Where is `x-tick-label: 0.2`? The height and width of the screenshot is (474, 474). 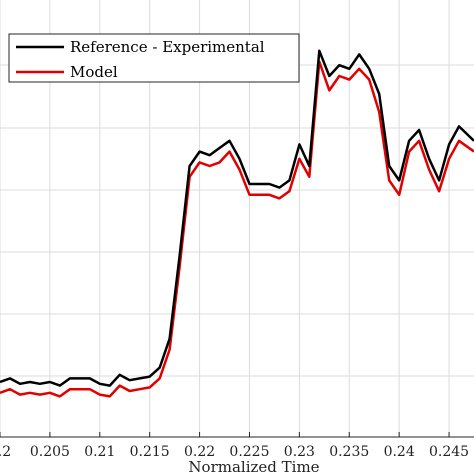
x-tick-label: 0.2 is located at coordinates (5, 452).